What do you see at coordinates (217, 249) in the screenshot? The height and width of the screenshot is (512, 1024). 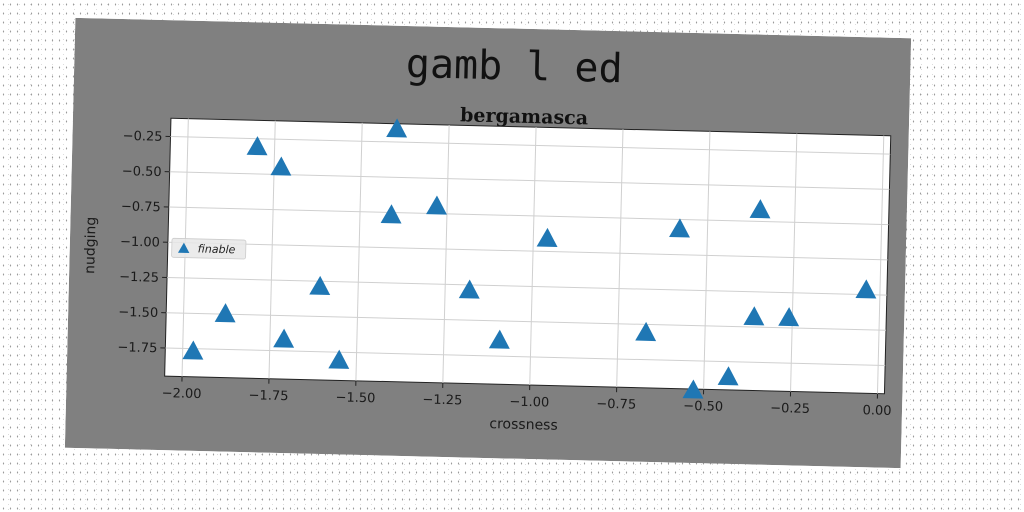 I see `legend-entry: finable` at bounding box center [217, 249].